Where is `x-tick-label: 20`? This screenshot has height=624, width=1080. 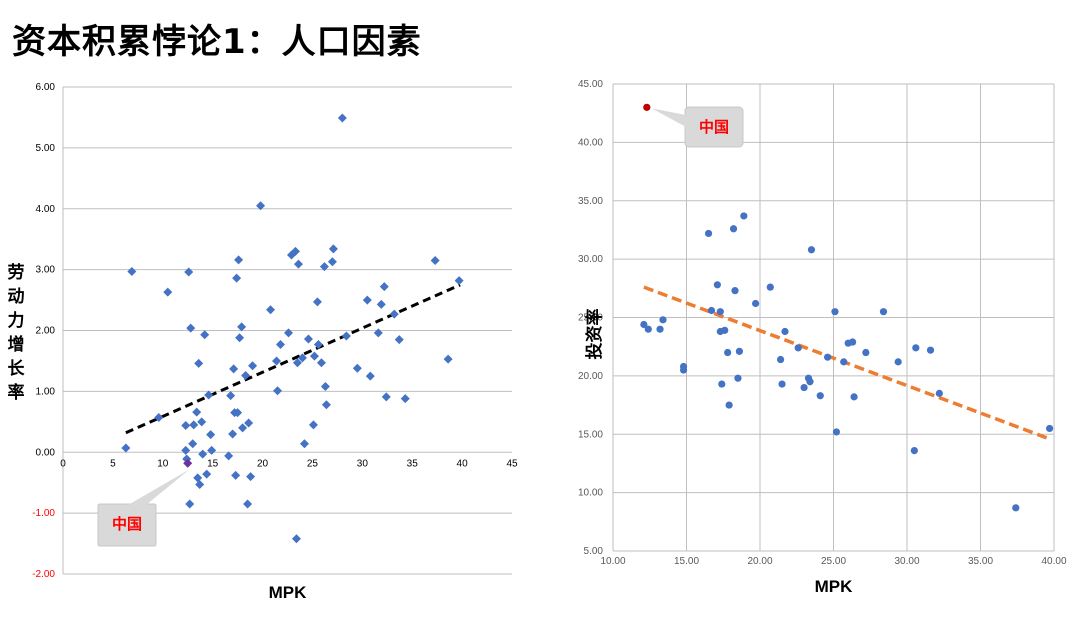
x-tick-label: 20 is located at coordinates (263, 463).